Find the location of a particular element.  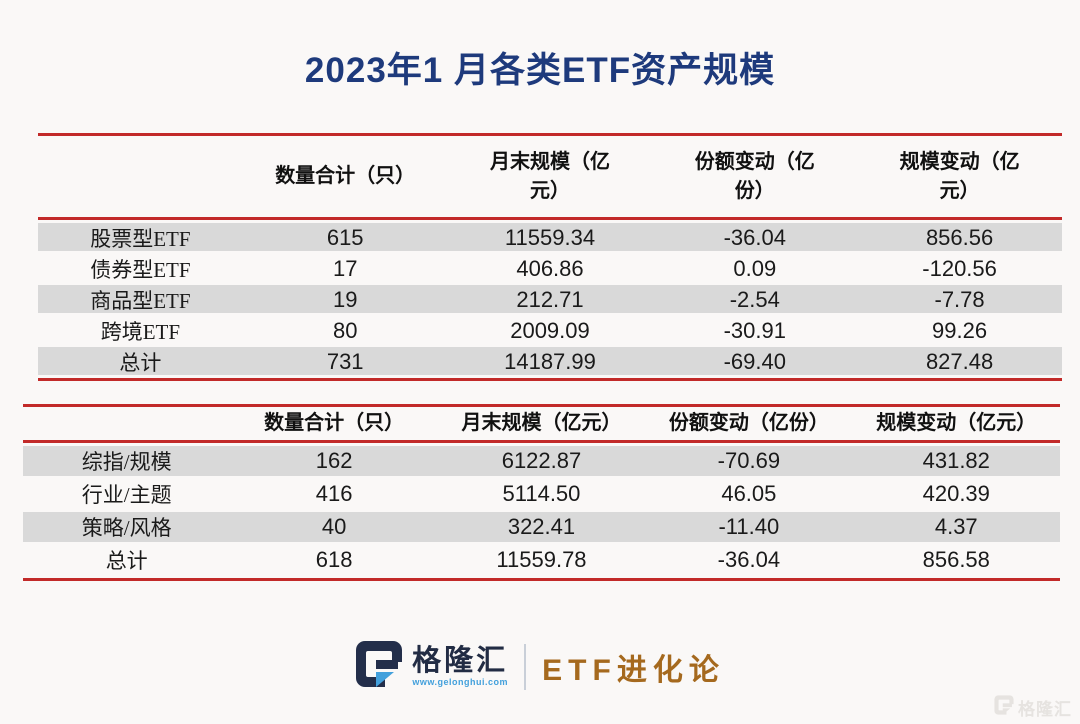

table-row: 策略/风格 40 322.41 -11.40 4.37 is located at coordinates (541, 527).